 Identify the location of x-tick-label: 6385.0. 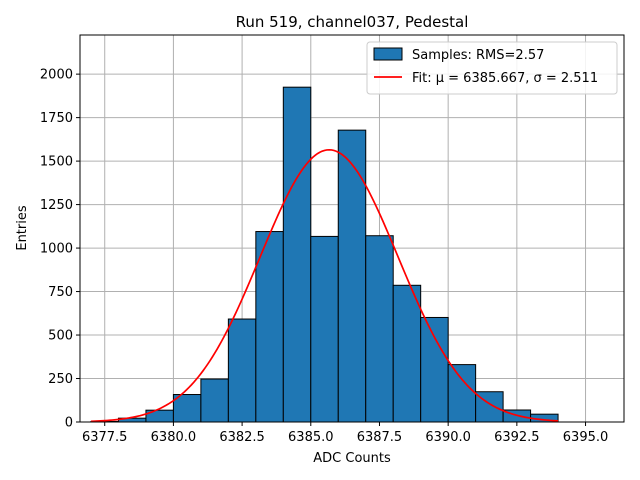
(311, 437).